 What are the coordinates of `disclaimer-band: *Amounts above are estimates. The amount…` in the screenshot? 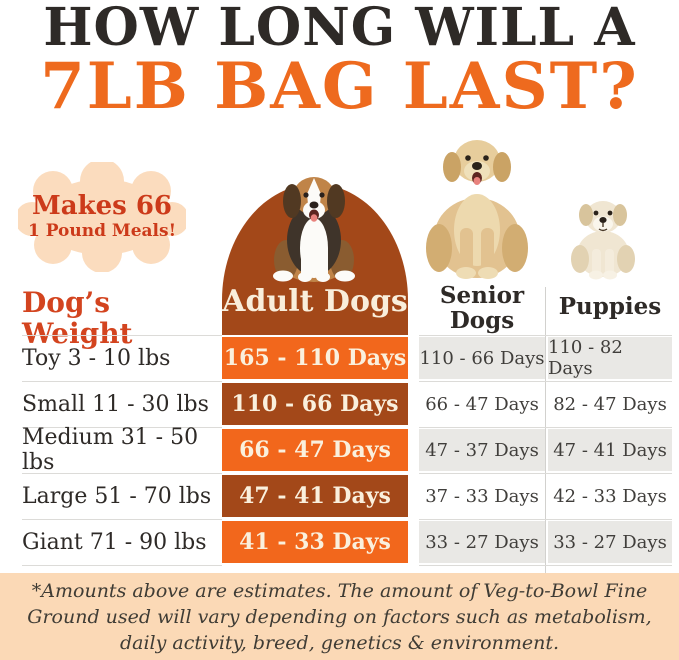 It's located at (339, 616).